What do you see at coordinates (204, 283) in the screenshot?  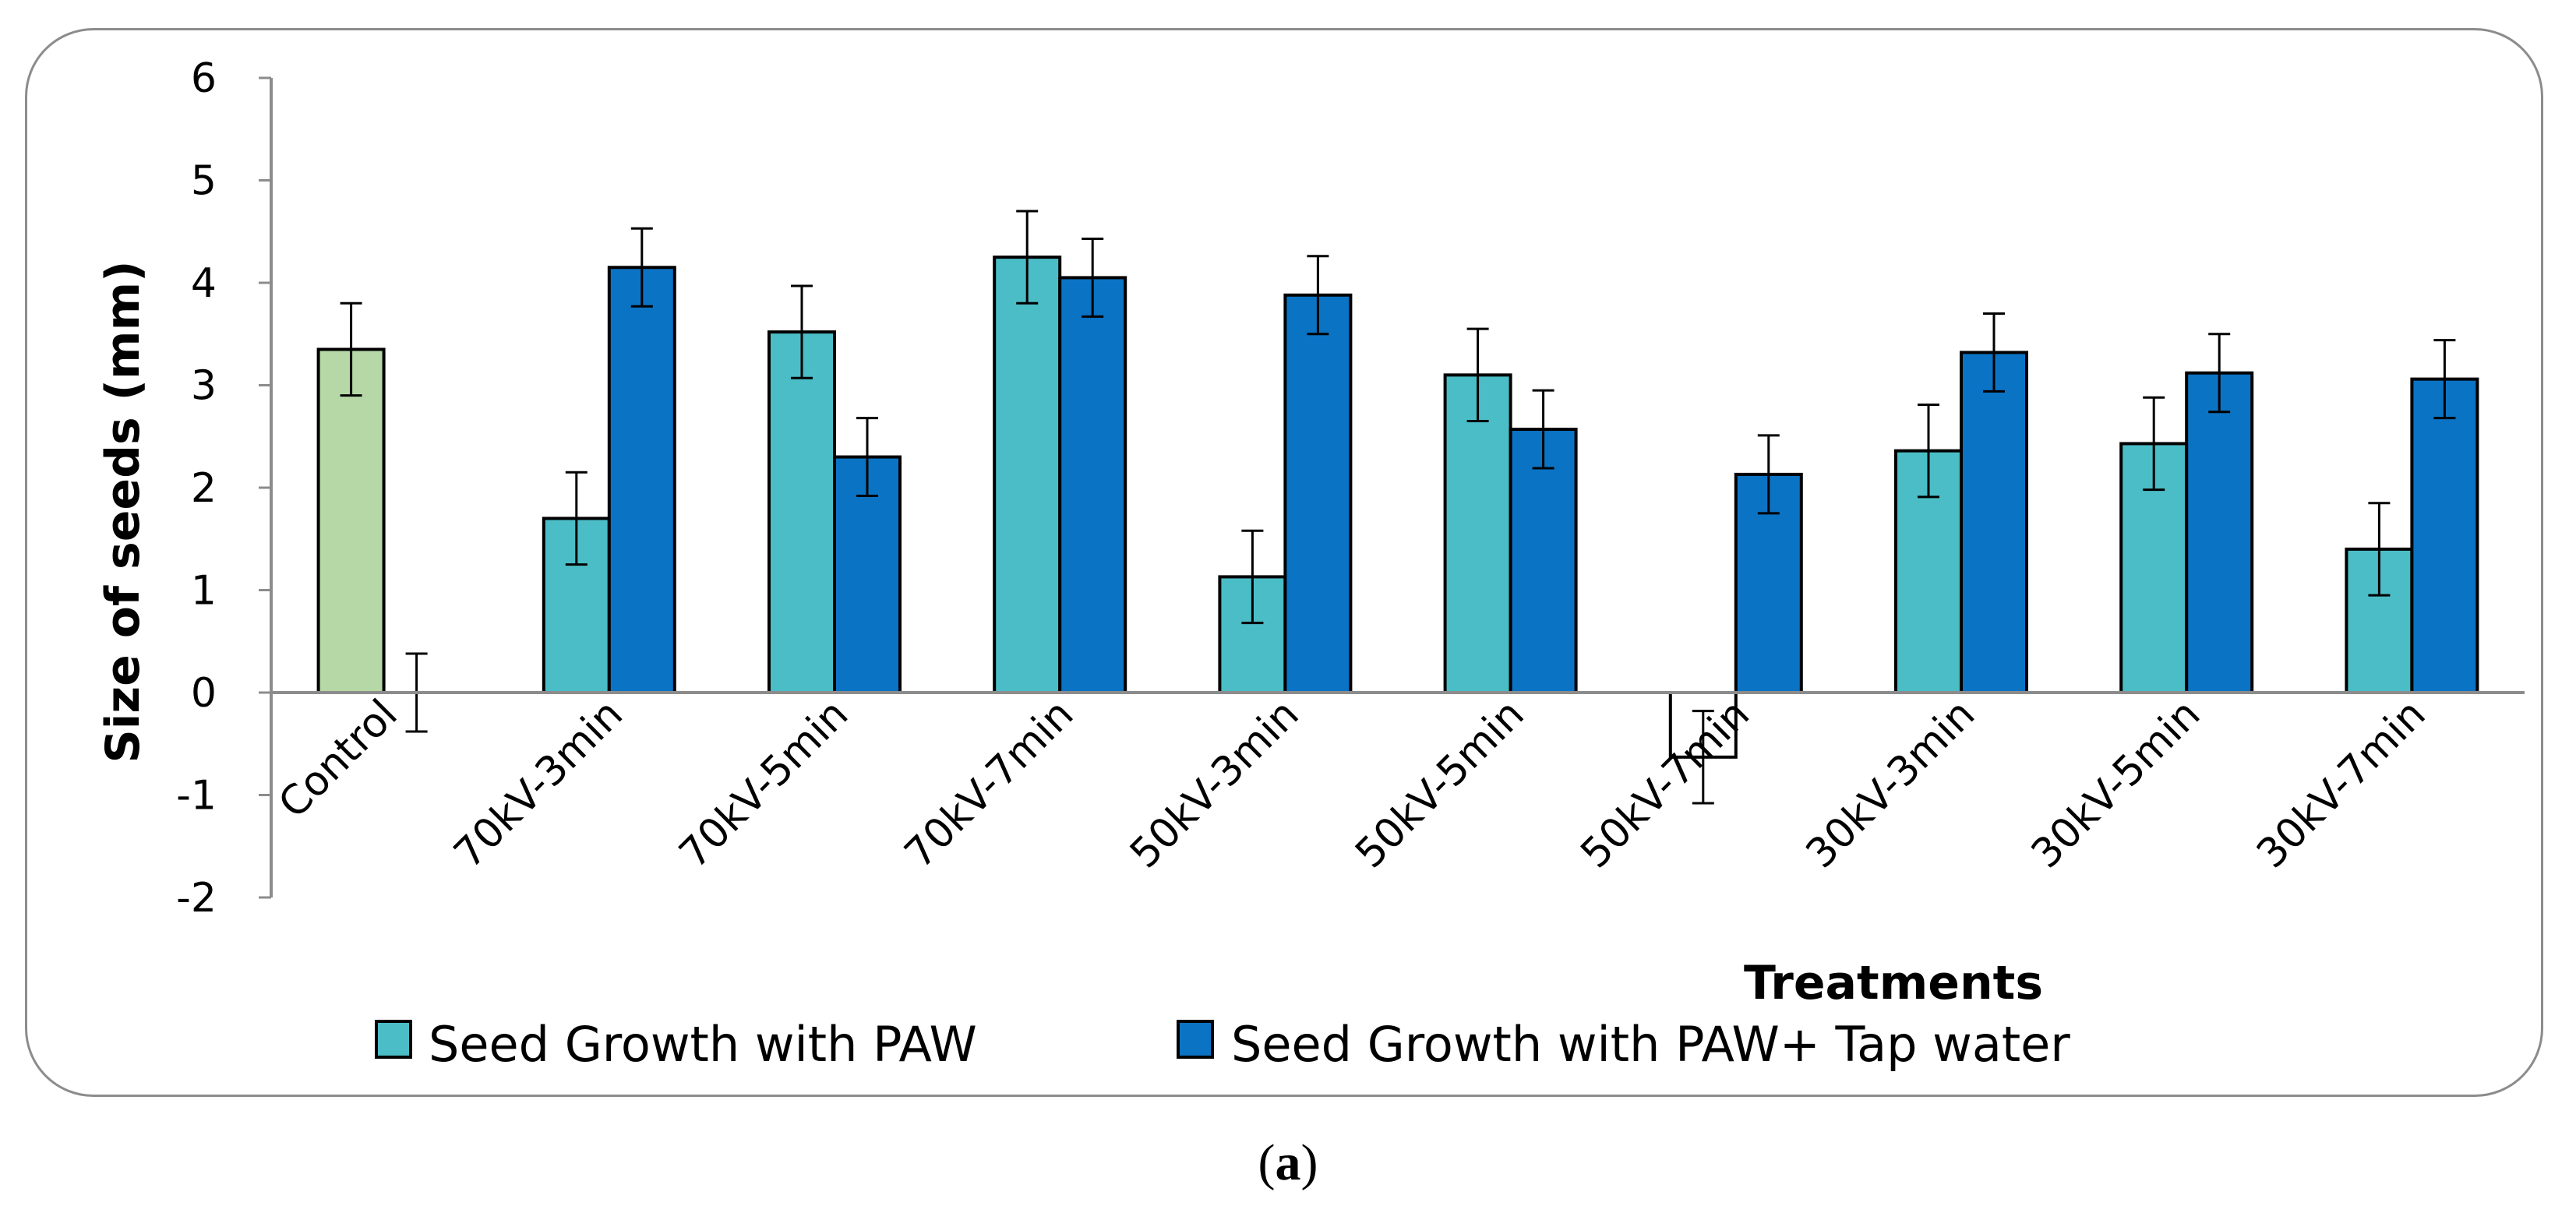 I see `y-tick-label: 4` at bounding box center [204, 283].